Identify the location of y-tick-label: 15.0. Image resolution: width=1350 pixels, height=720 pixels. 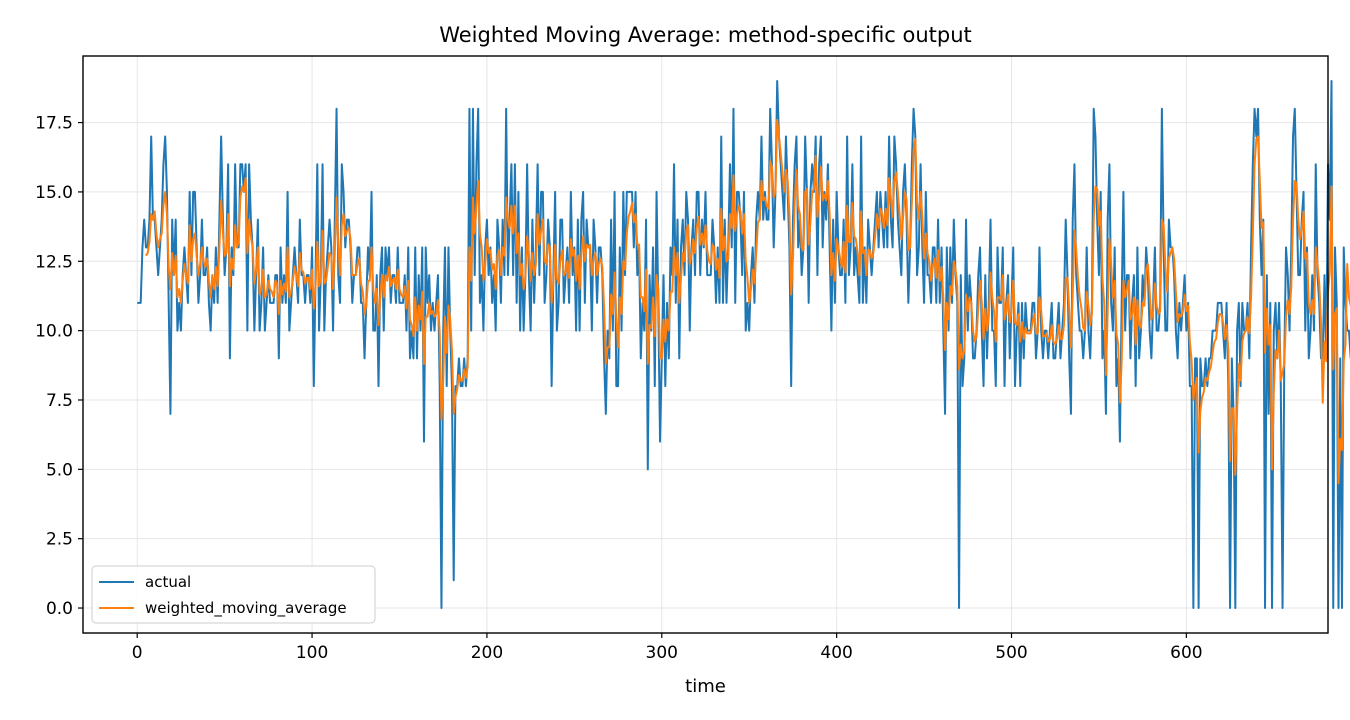
(54, 193).